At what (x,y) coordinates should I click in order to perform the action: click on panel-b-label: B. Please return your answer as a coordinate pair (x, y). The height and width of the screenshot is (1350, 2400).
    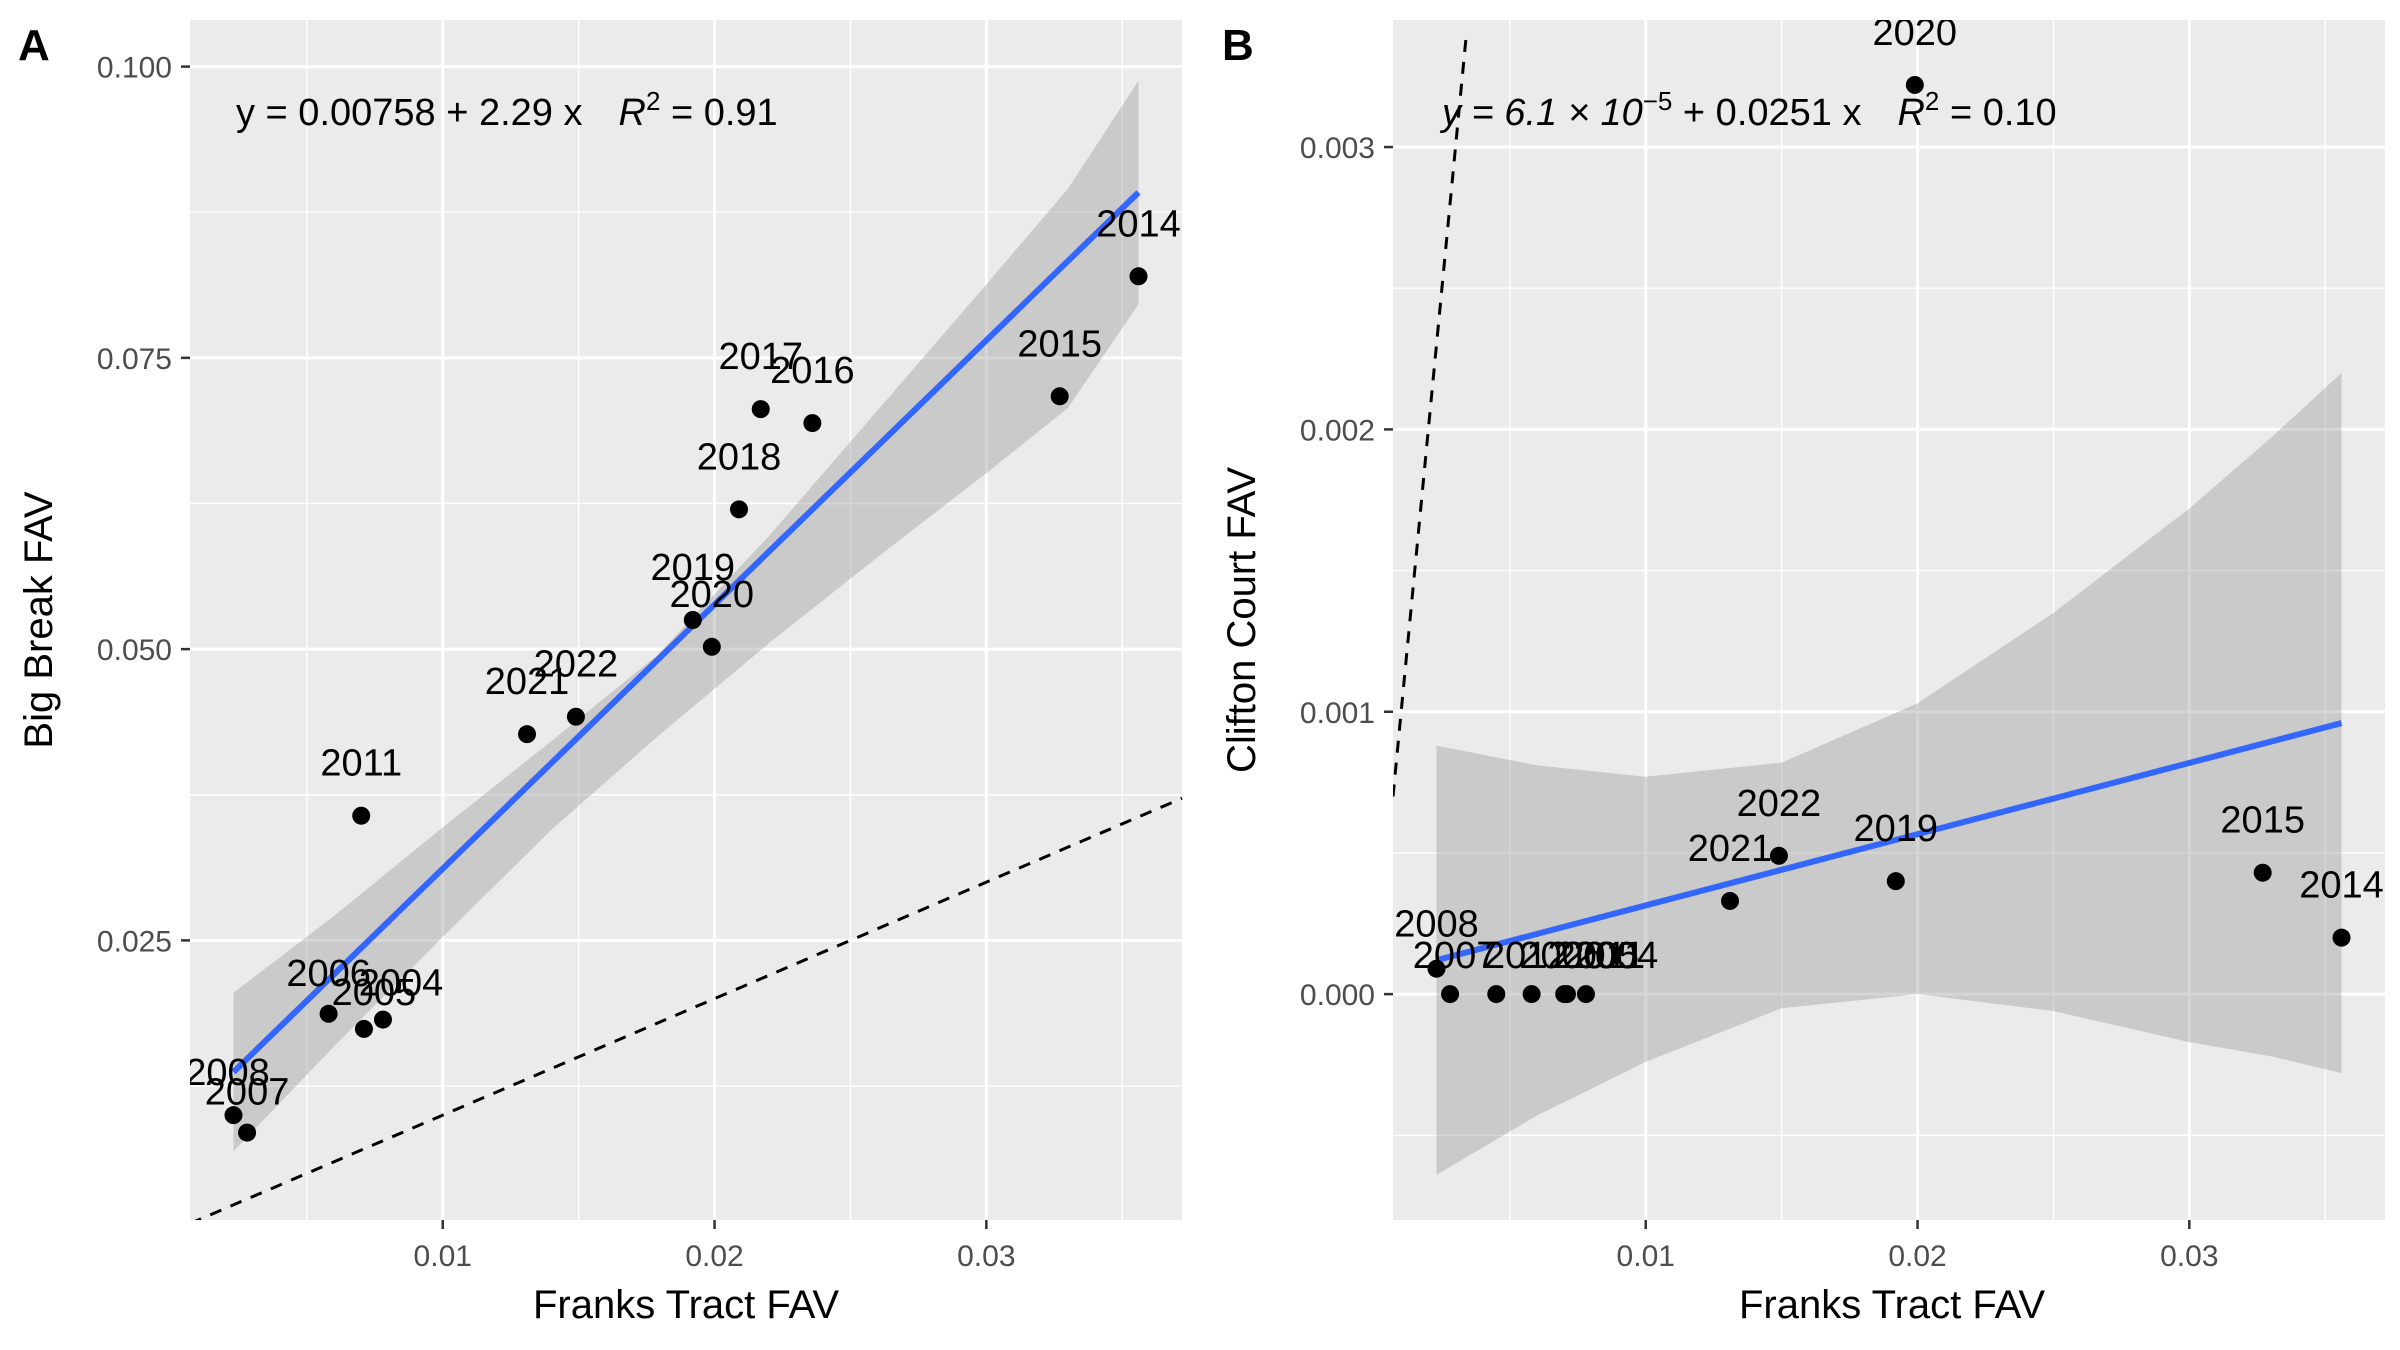
    Looking at the image, I should click on (1238, 45).